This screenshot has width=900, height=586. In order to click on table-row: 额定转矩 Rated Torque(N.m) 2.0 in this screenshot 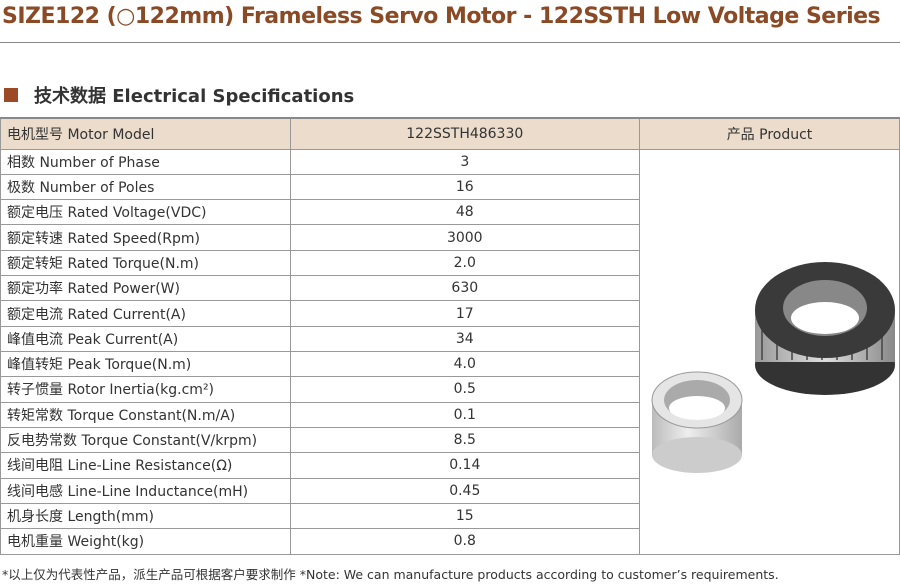, I will do `click(450, 263)`.